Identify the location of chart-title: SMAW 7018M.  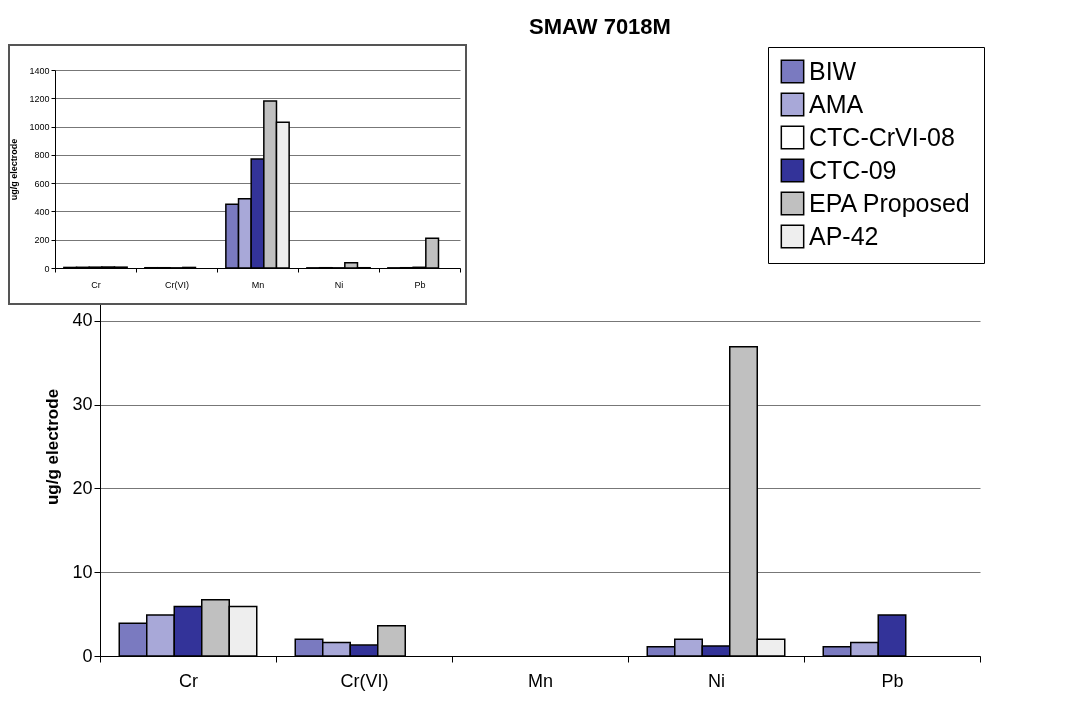
(600, 26).